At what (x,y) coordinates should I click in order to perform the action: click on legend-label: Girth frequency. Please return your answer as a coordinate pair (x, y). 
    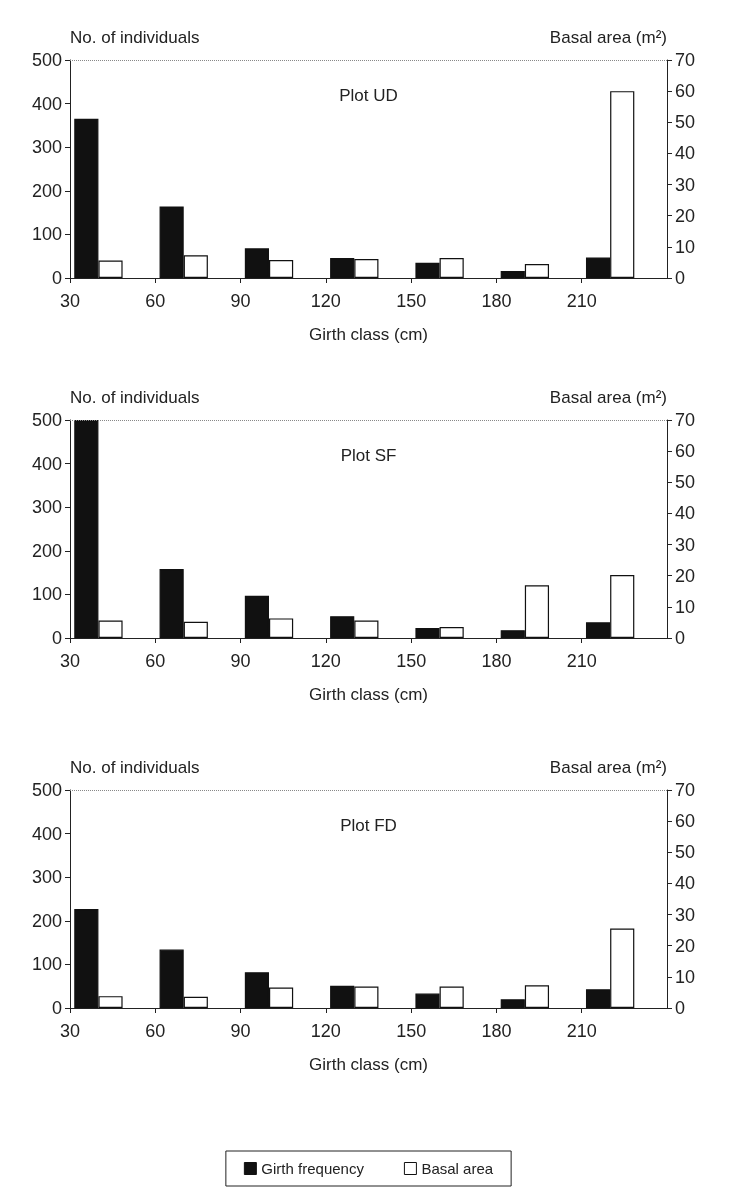
    Looking at the image, I should click on (313, 1168).